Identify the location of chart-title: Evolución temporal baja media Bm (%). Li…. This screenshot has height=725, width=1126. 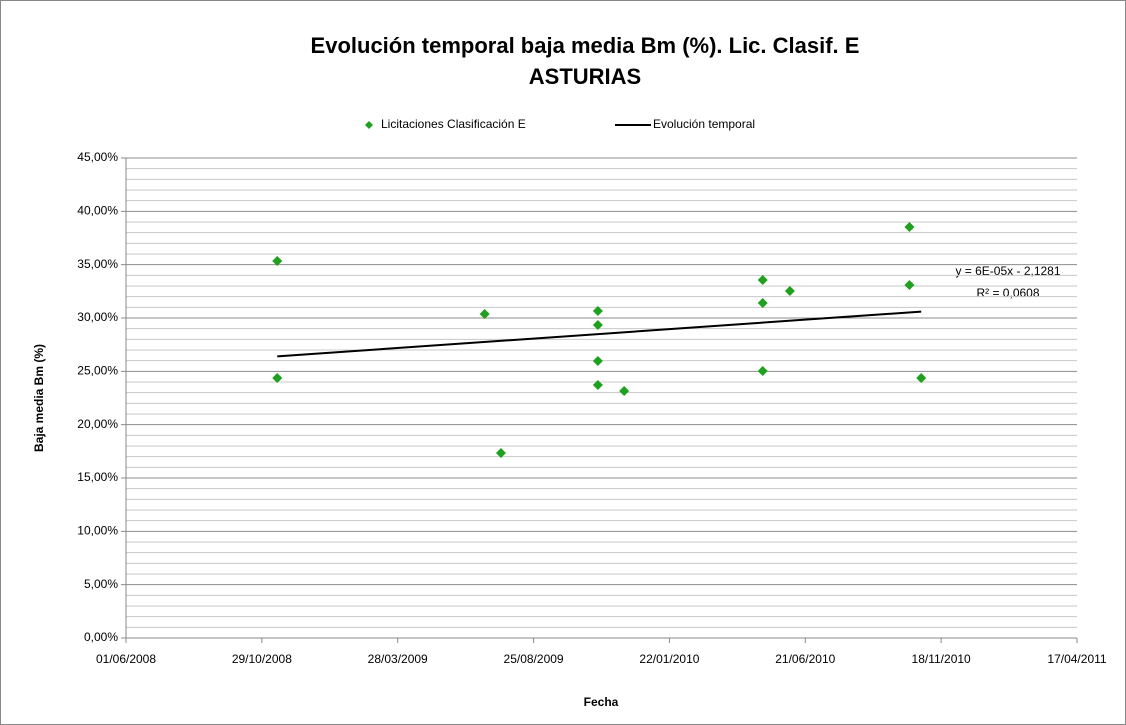
(585, 45).